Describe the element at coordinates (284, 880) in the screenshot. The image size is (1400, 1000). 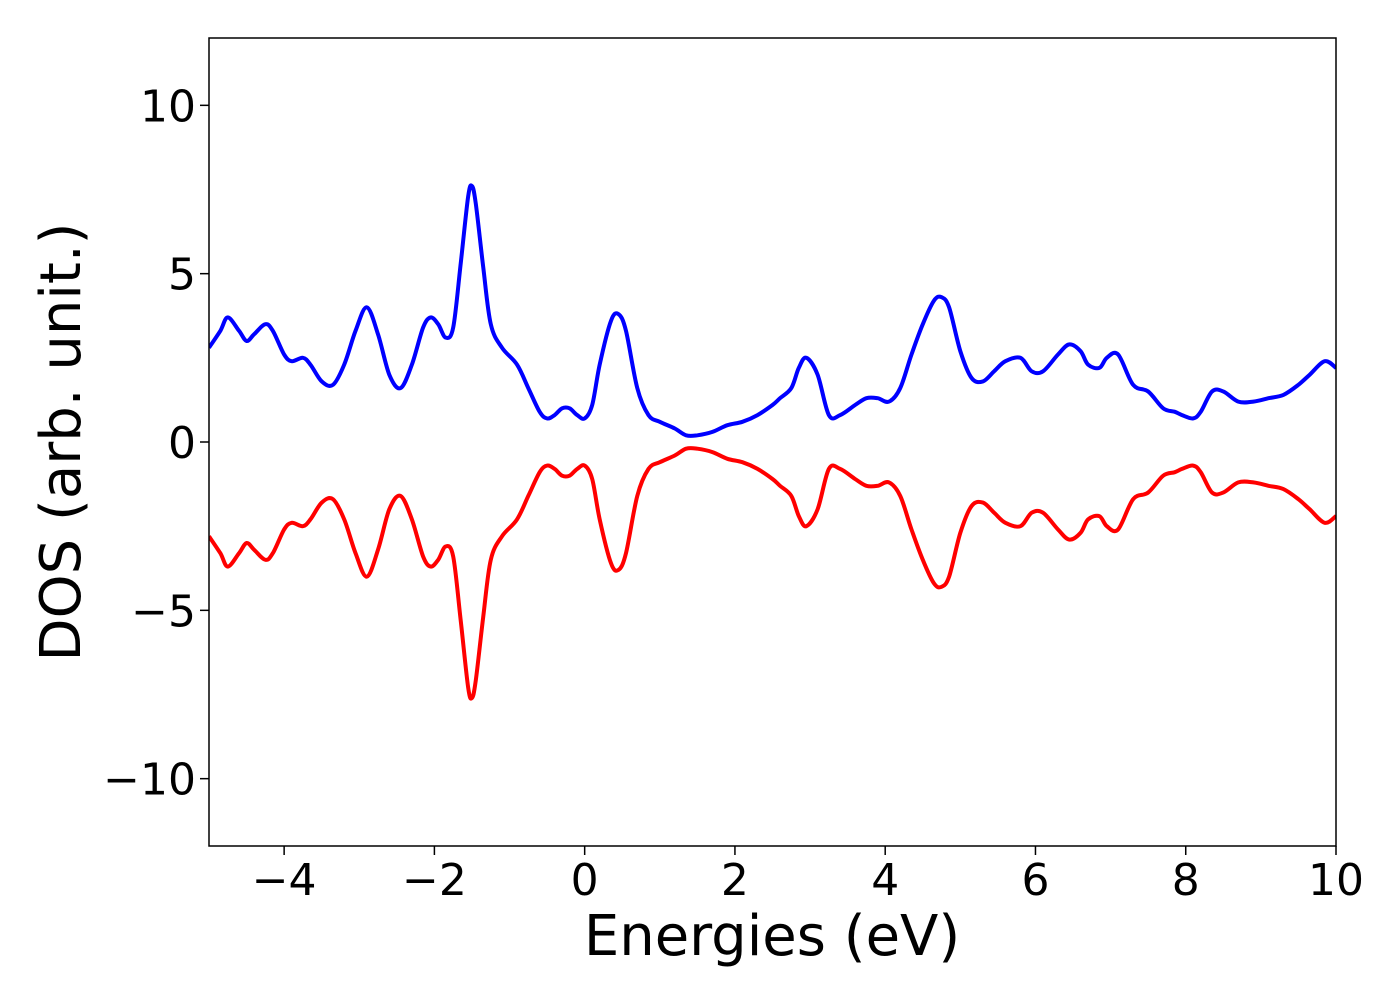
I see `x-tick-label: −4` at that location.